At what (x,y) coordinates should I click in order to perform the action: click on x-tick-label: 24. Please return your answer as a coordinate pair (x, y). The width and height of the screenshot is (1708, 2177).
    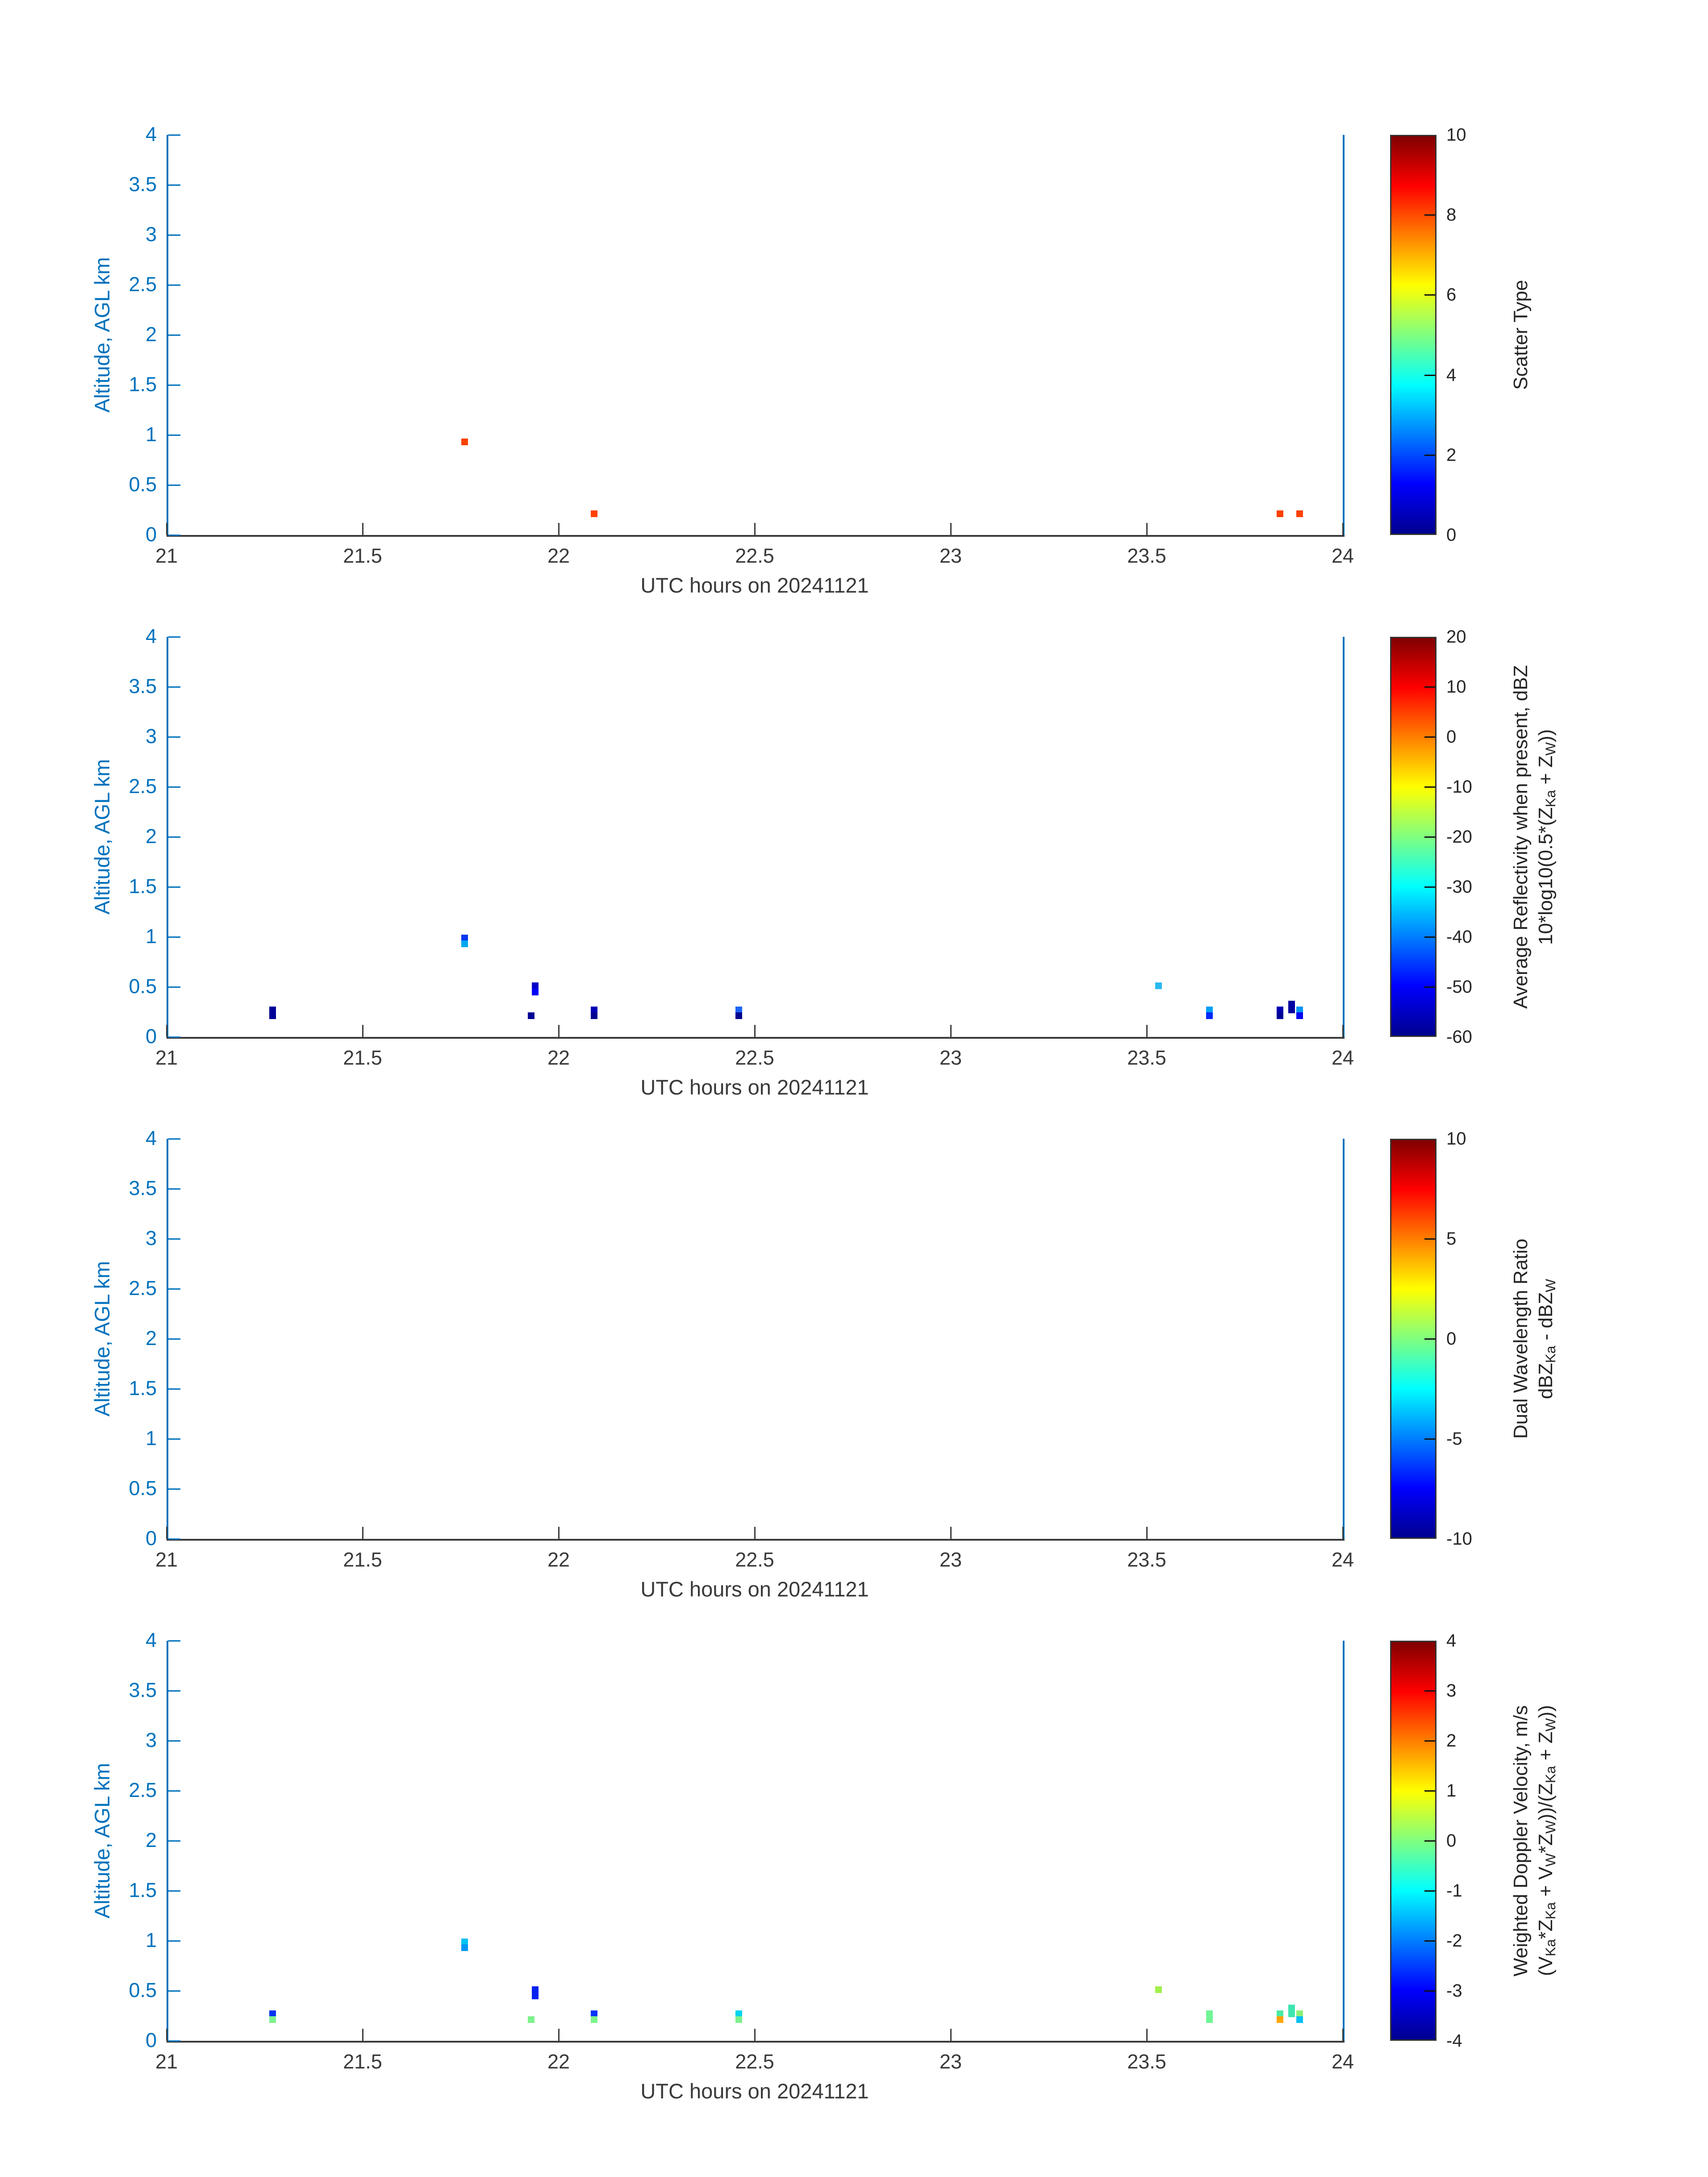
    Looking at the image, I should click on (1342, 1057).